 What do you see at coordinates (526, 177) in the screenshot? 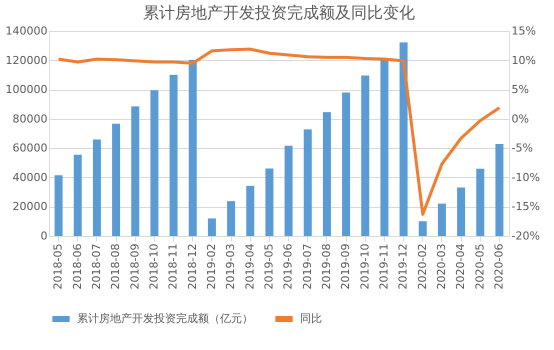
I see `y2-tick-label: -10%` at bounding box center [526, 177].